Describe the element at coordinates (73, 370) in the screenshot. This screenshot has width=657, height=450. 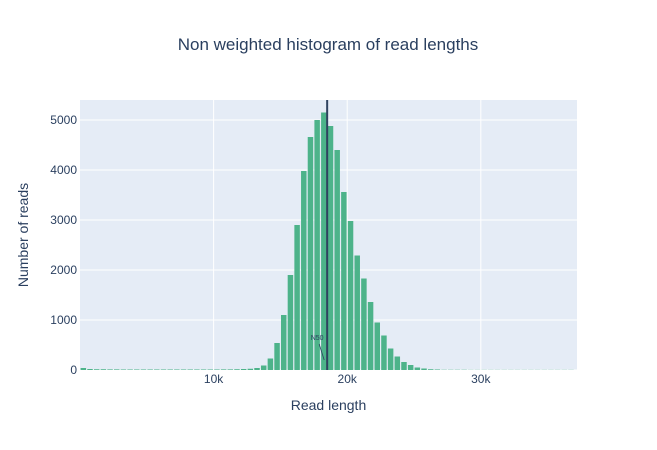
I see `y-tick-label: 0` at that location.